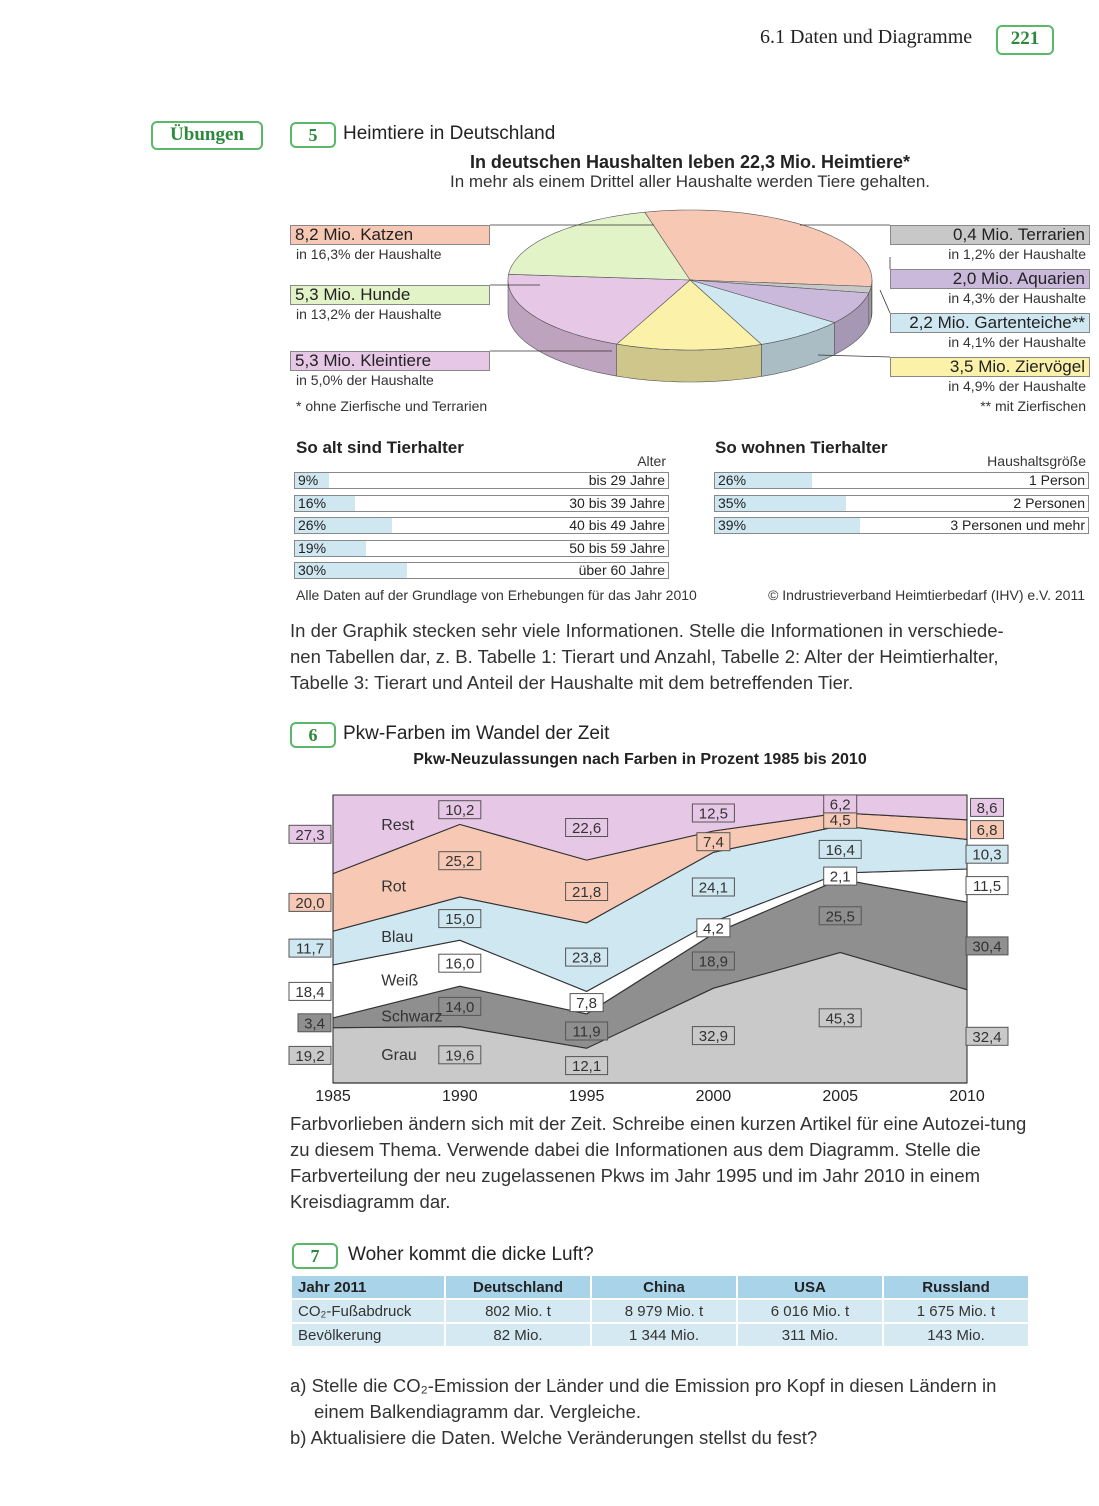  I want to click on x-tick-label: 2000, so click(714, 1096).